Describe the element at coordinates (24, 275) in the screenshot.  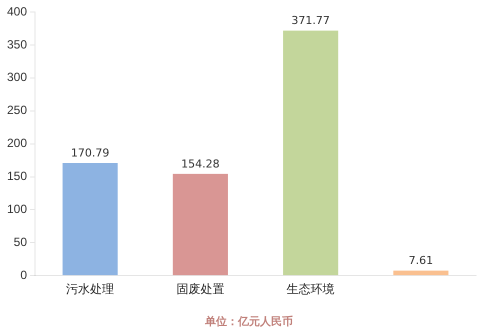
I see `y-tick-label: 0` at that location.